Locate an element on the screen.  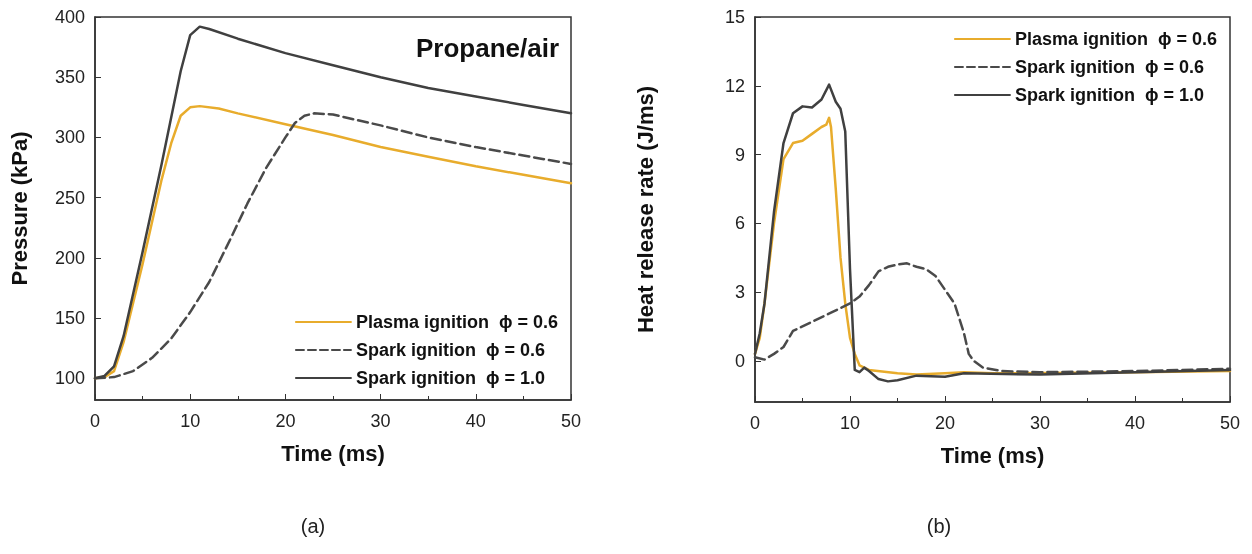
text: (a) is located at coordinates (313, 526).